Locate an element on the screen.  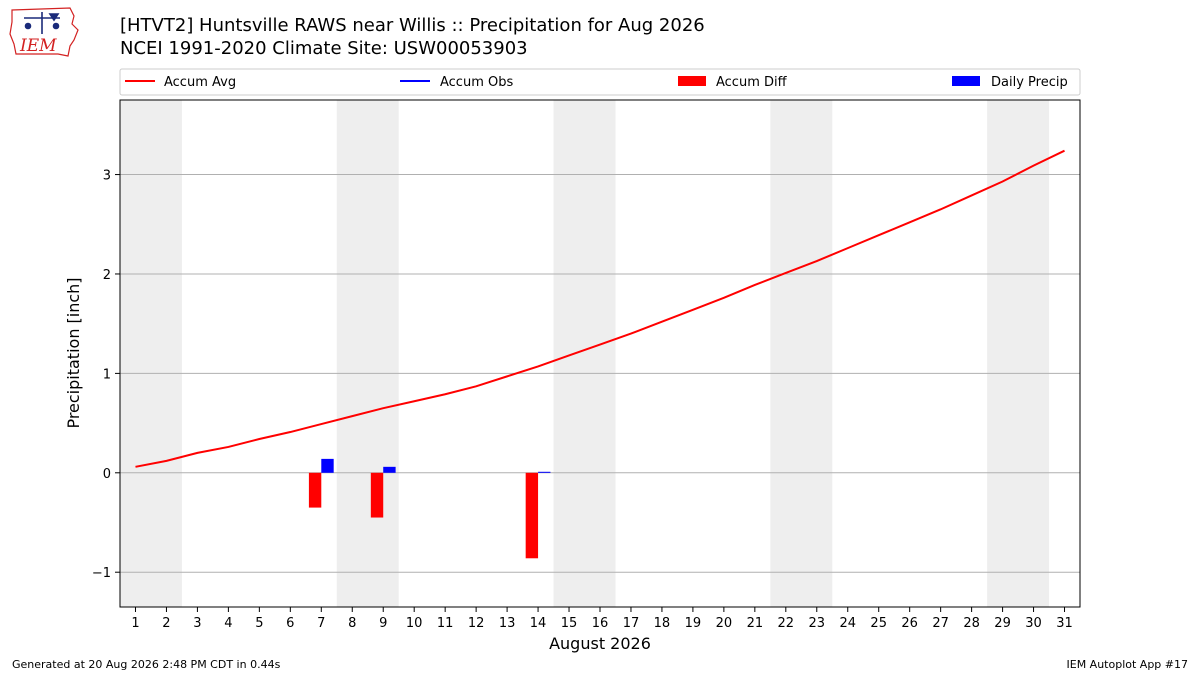
xtick-label: 19 is located at coordinates (693, 623).